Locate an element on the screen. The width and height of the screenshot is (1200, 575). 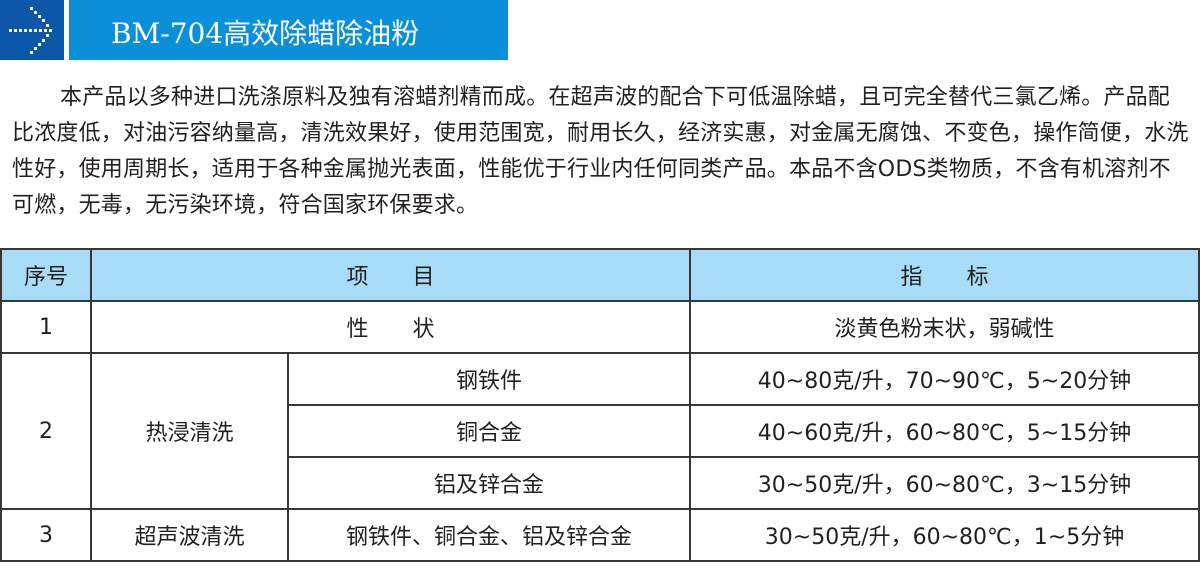
table-row: 1 性 状 淡黄色粉末状，弱碱性 is located at coordinates (600, 327).